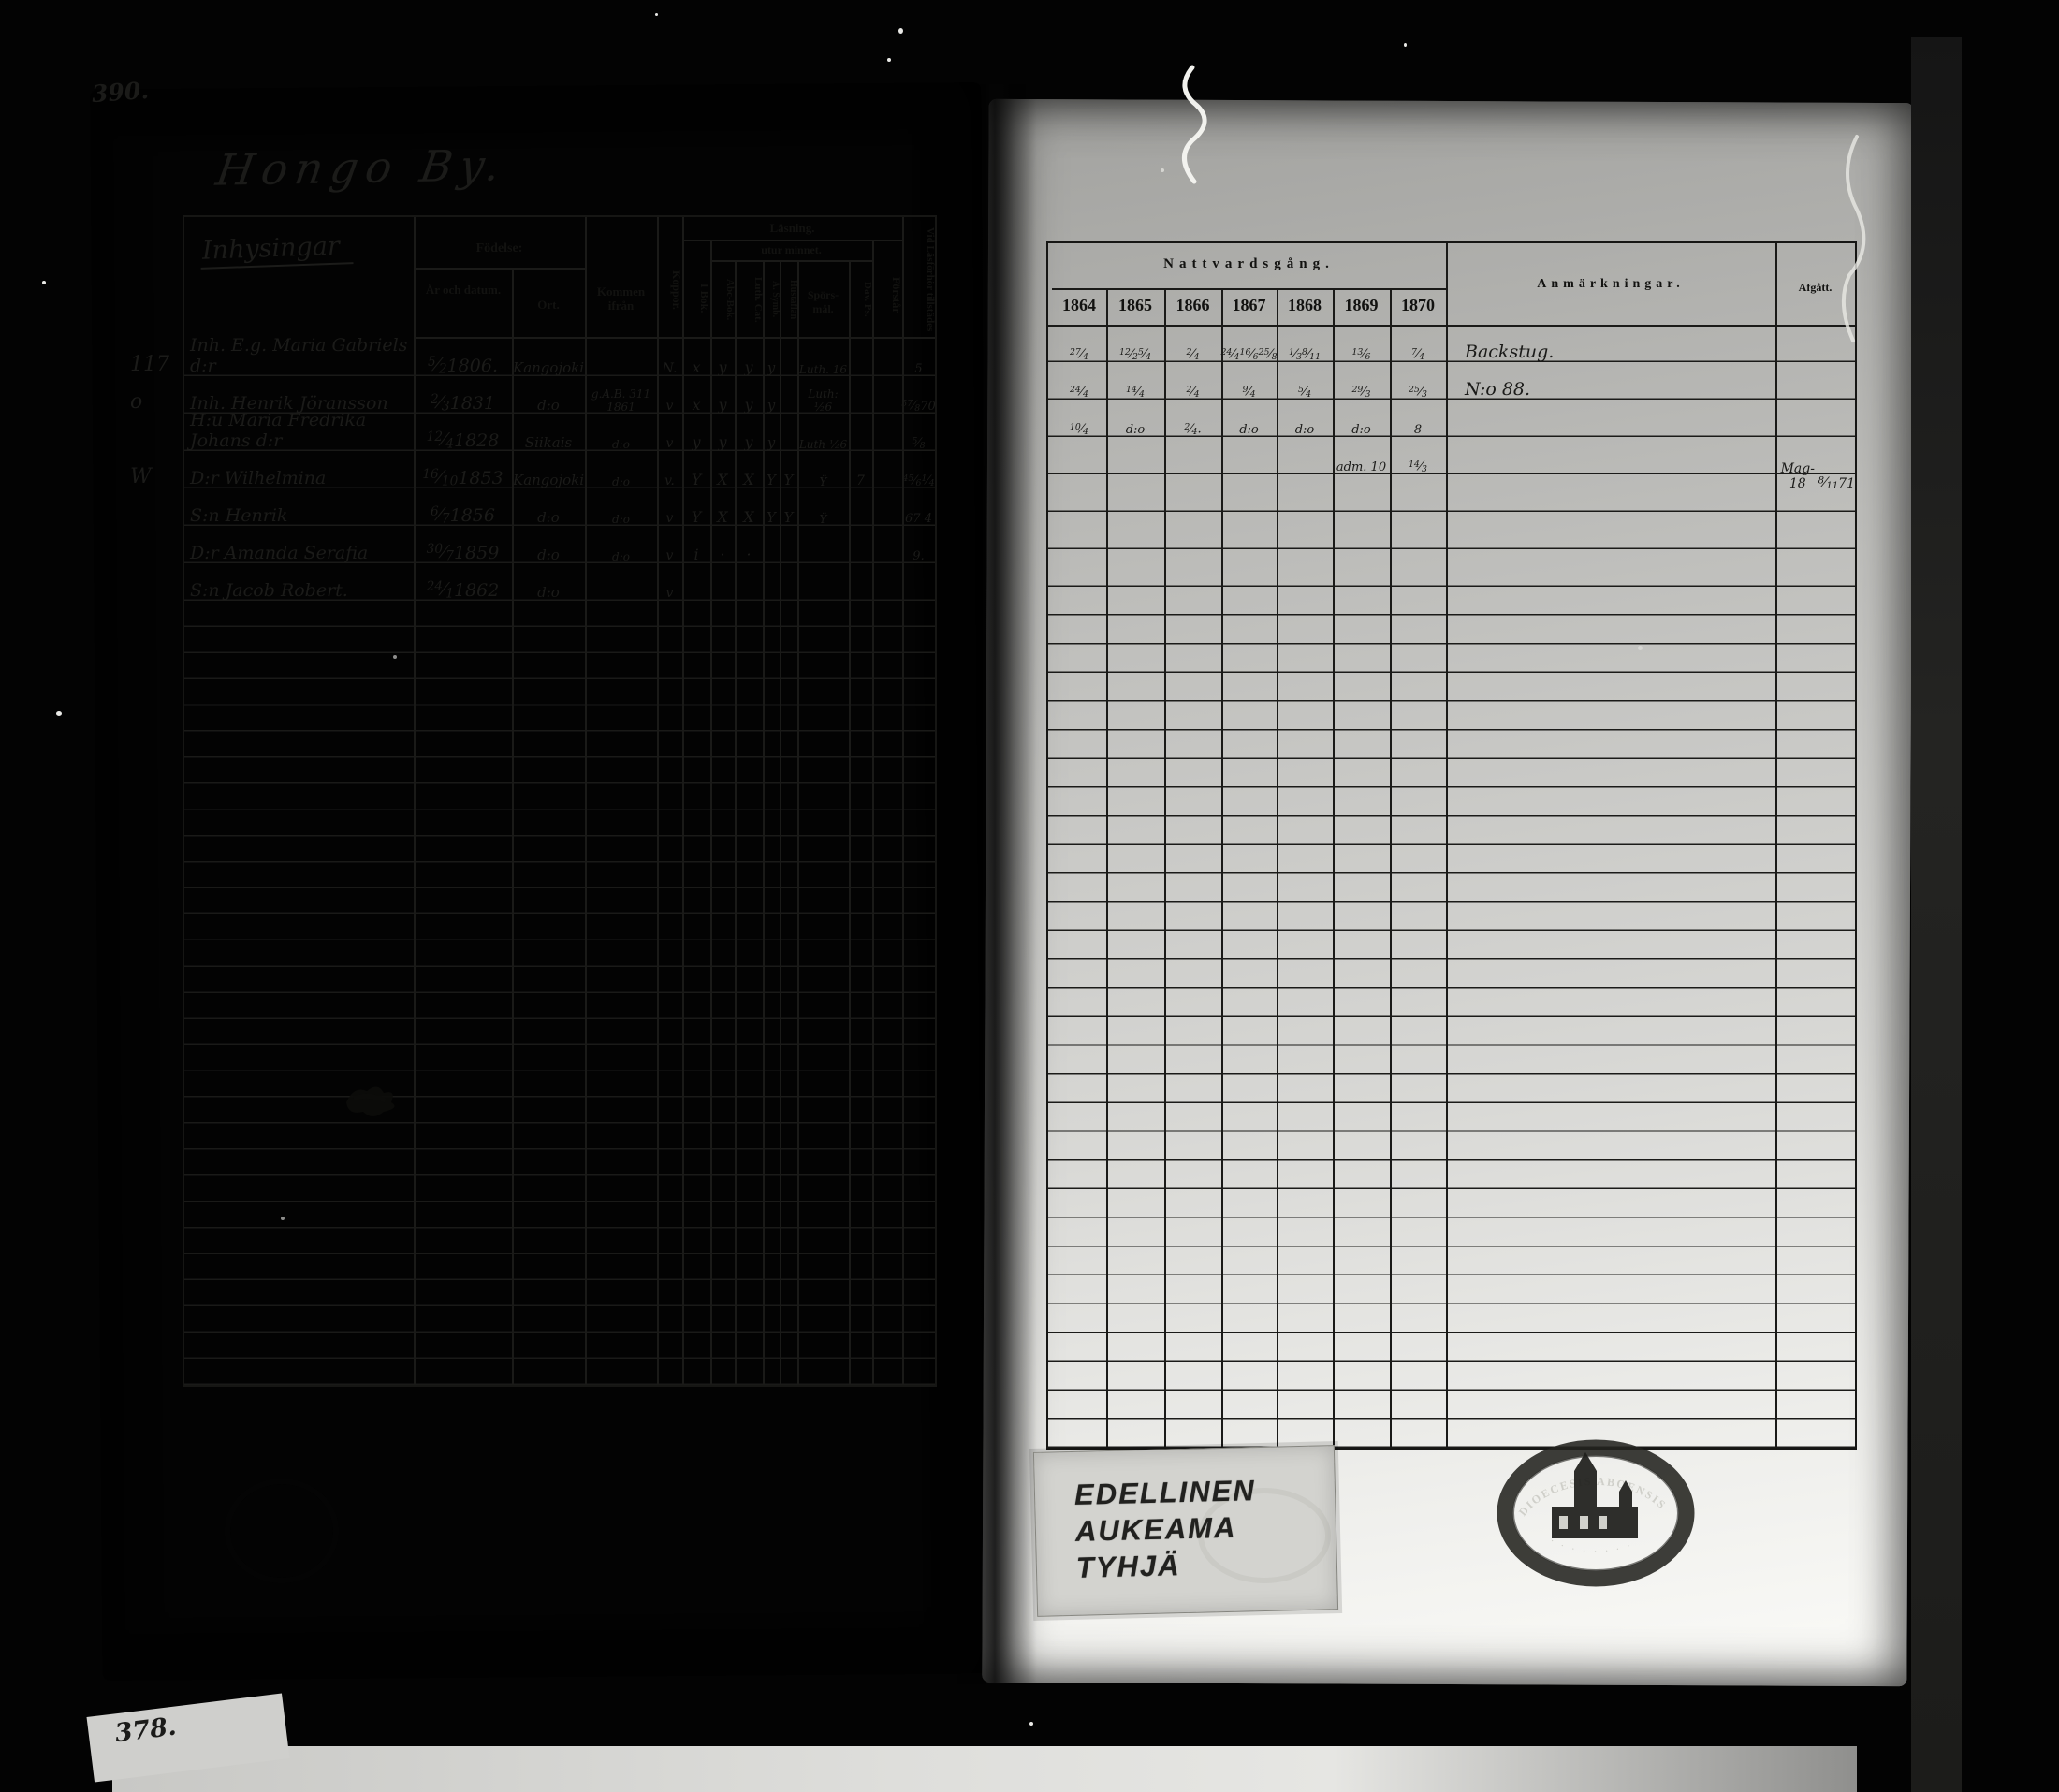 The height and width of the screenshot is (1792, 2059). I want to click on cell-name: S:n Jacob Robert., so click(269, 590).